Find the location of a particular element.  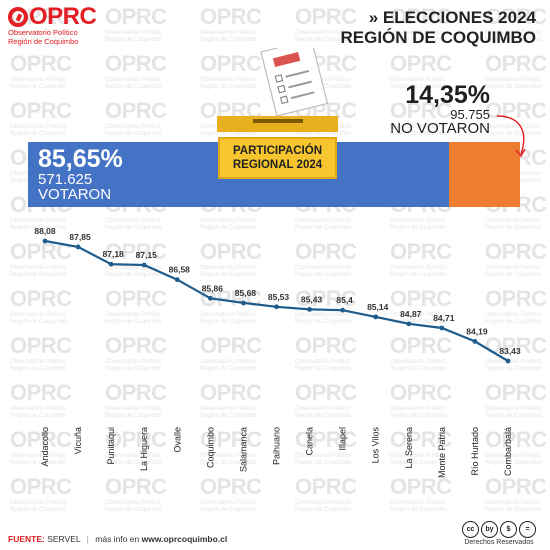

data-label: 87,85 is located at coordinates (80, 237).